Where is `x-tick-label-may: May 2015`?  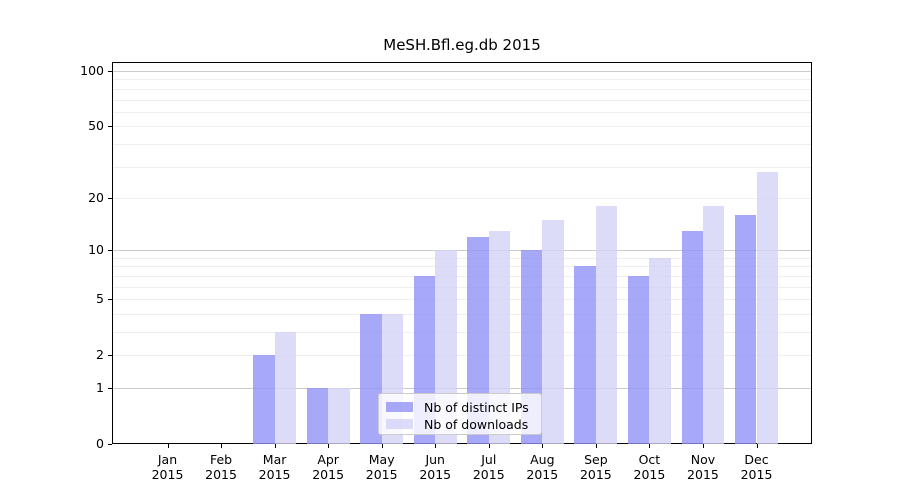
x-tick-label-may: May 2015 is located at coordinates (381, 467).